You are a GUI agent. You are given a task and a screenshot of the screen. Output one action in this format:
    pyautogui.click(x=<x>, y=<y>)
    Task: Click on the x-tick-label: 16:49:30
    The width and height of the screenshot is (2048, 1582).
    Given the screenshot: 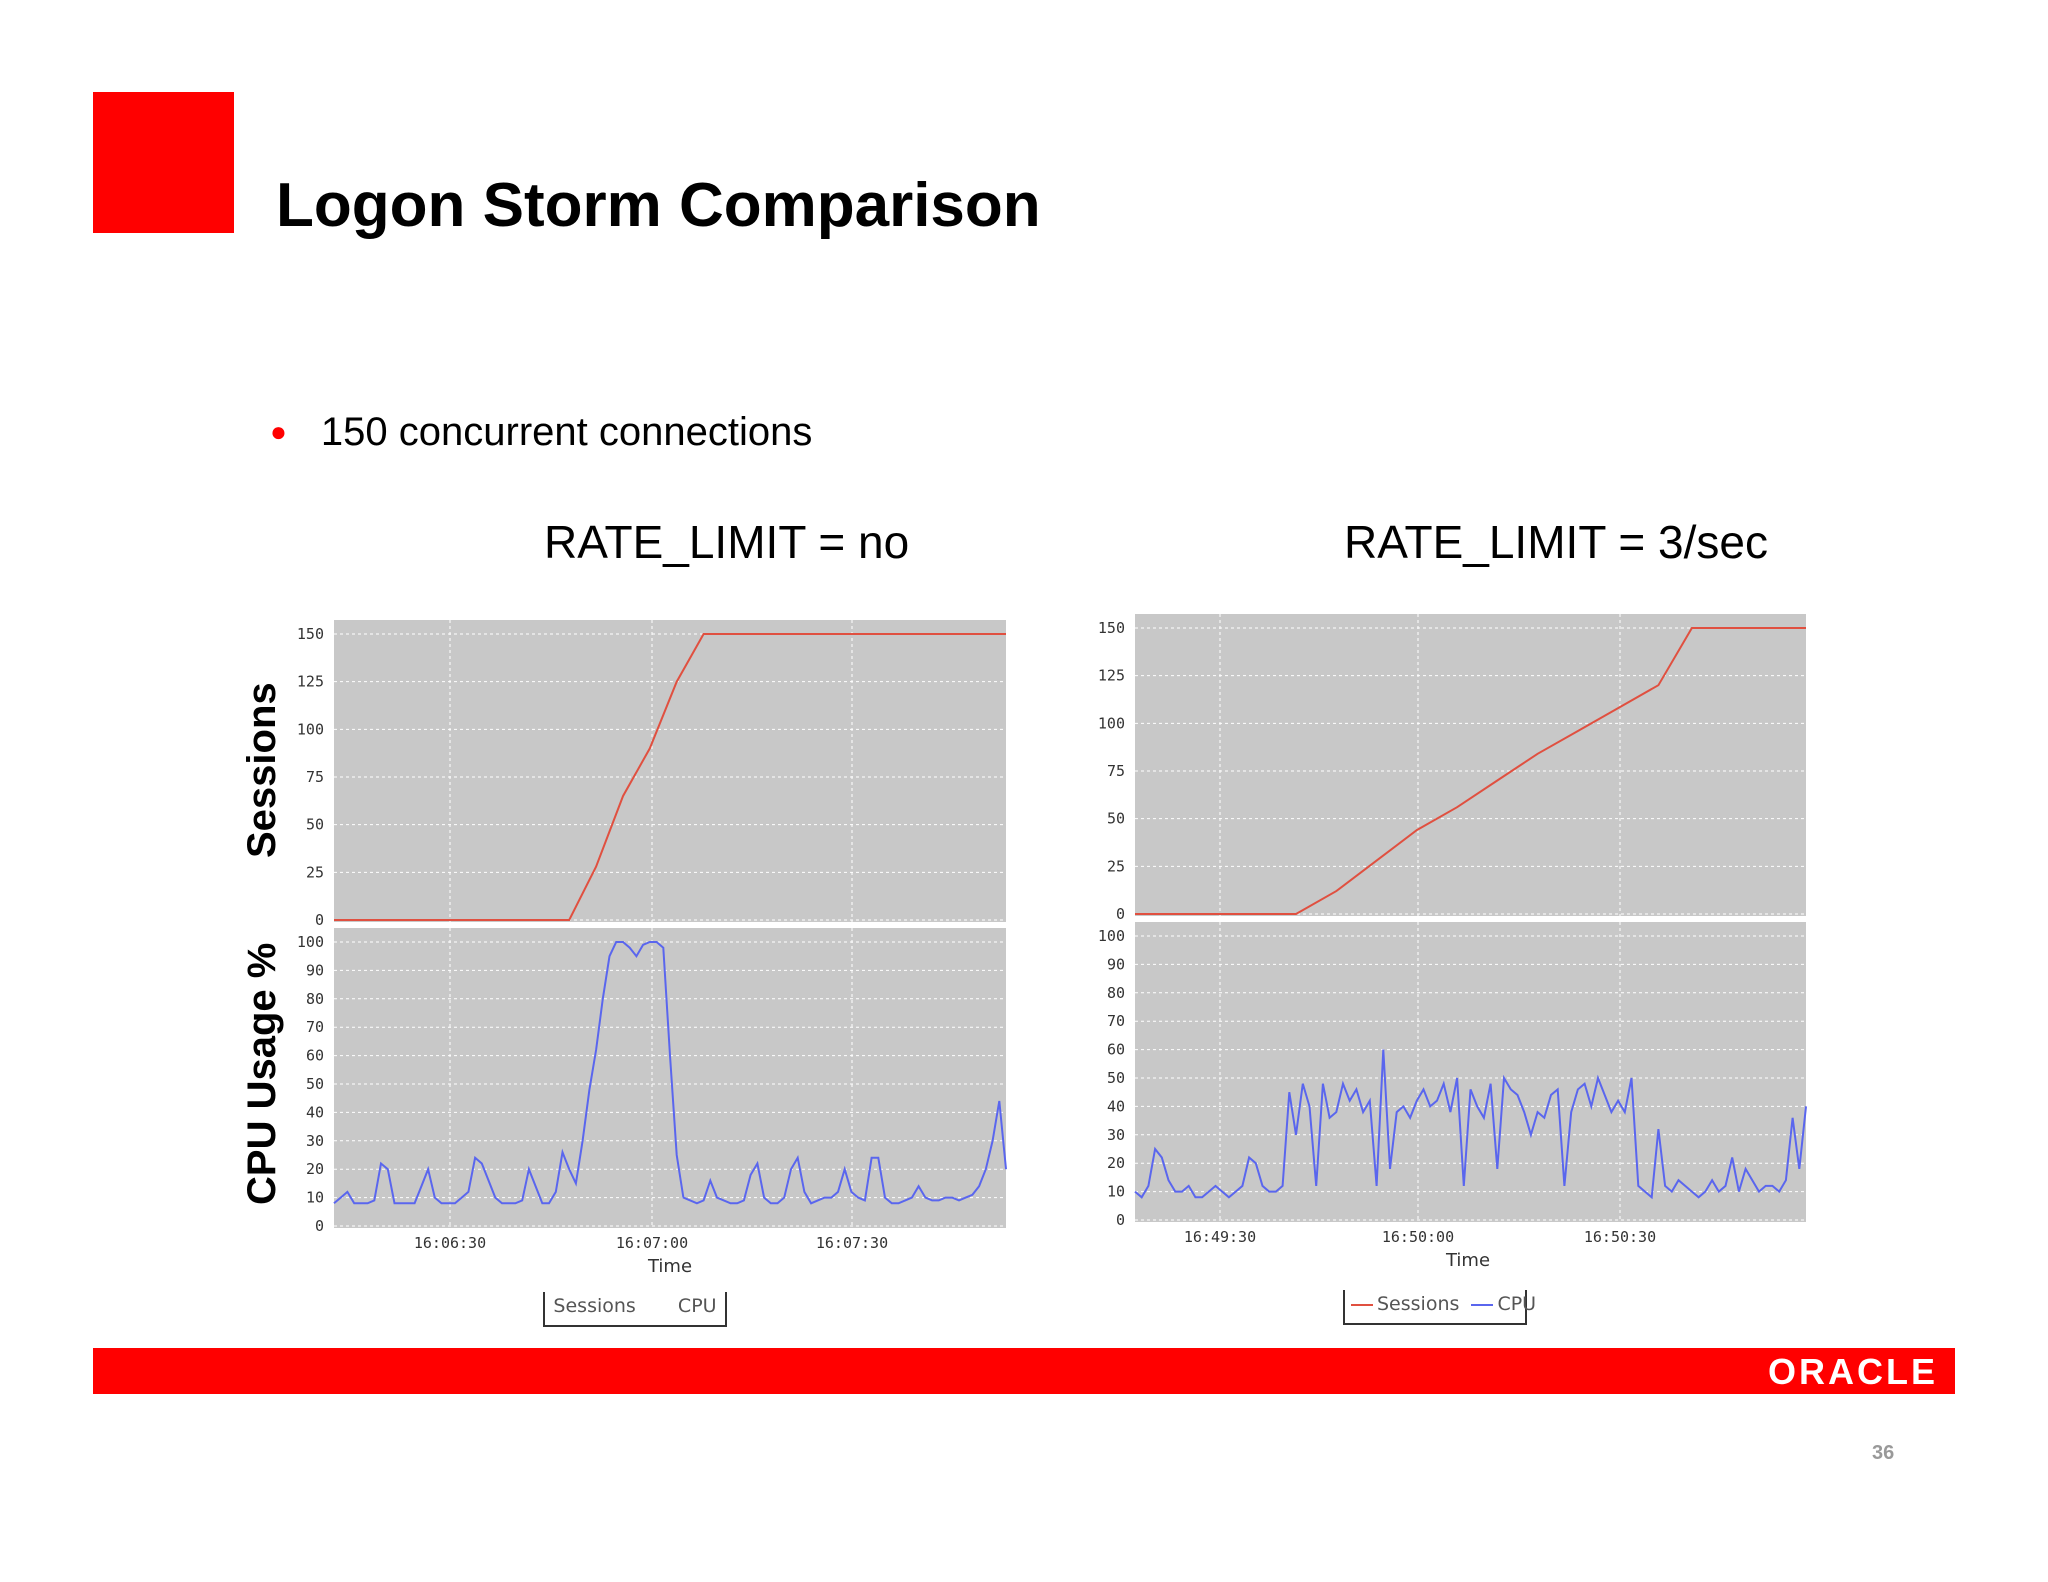 What is the action you would take?
    pyautogui.click(x=1220, y=1237)
    